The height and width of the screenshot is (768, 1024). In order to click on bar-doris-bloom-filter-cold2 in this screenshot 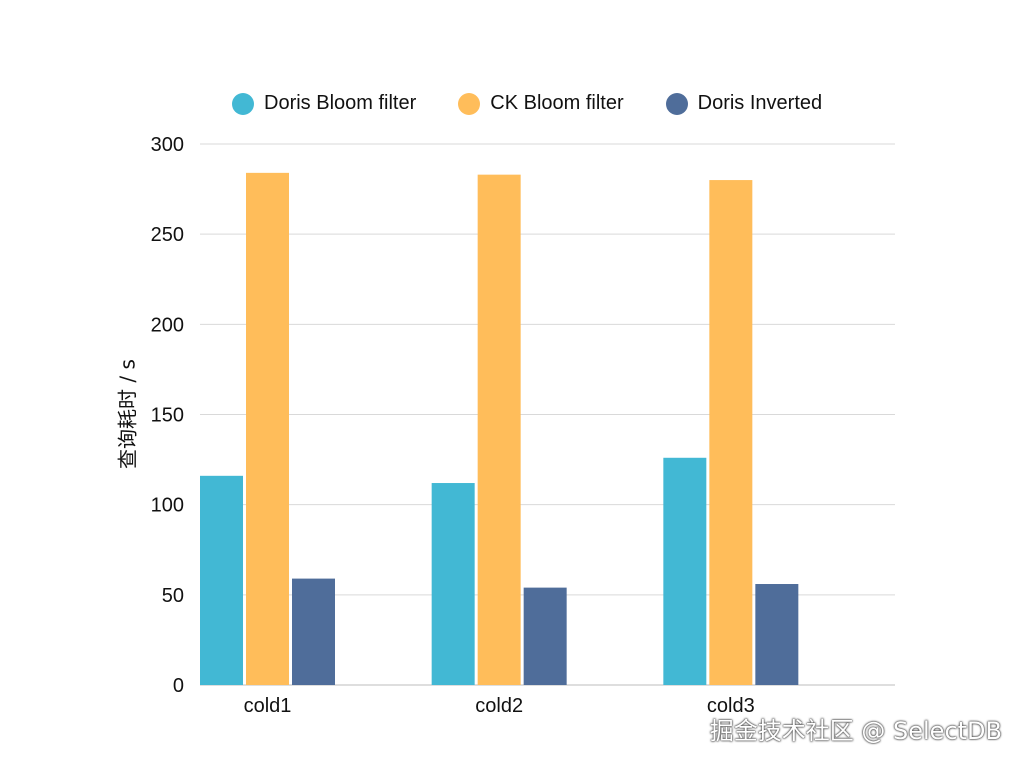, I will do `click(453, 584)`.